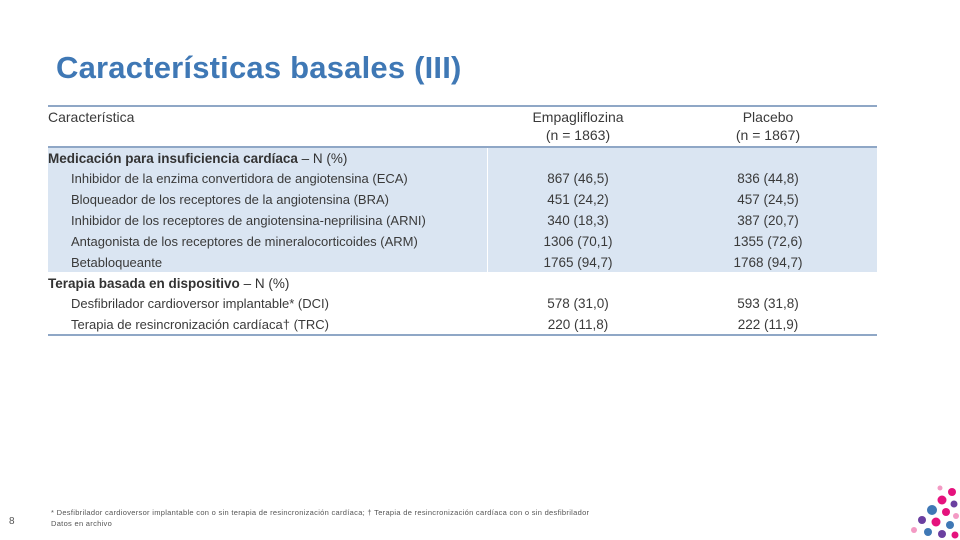 Image resolution: width=960 pixels, height=540 pixels. Describe the element at coordinates (768, 126) in the screenshot. I see `header-placebo: Placebo (n = 1867)` at that location.